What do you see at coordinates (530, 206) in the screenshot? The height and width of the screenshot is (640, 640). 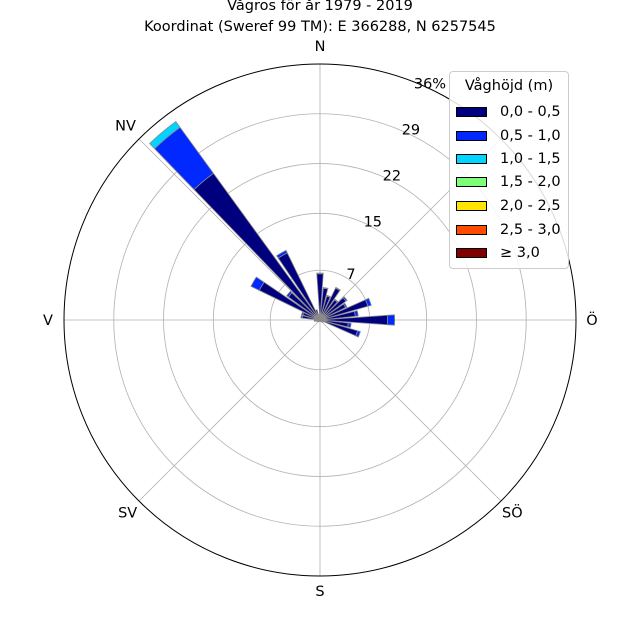 I see `legend-label: 2,0 - 2,5` at bounding box center [530, 206].